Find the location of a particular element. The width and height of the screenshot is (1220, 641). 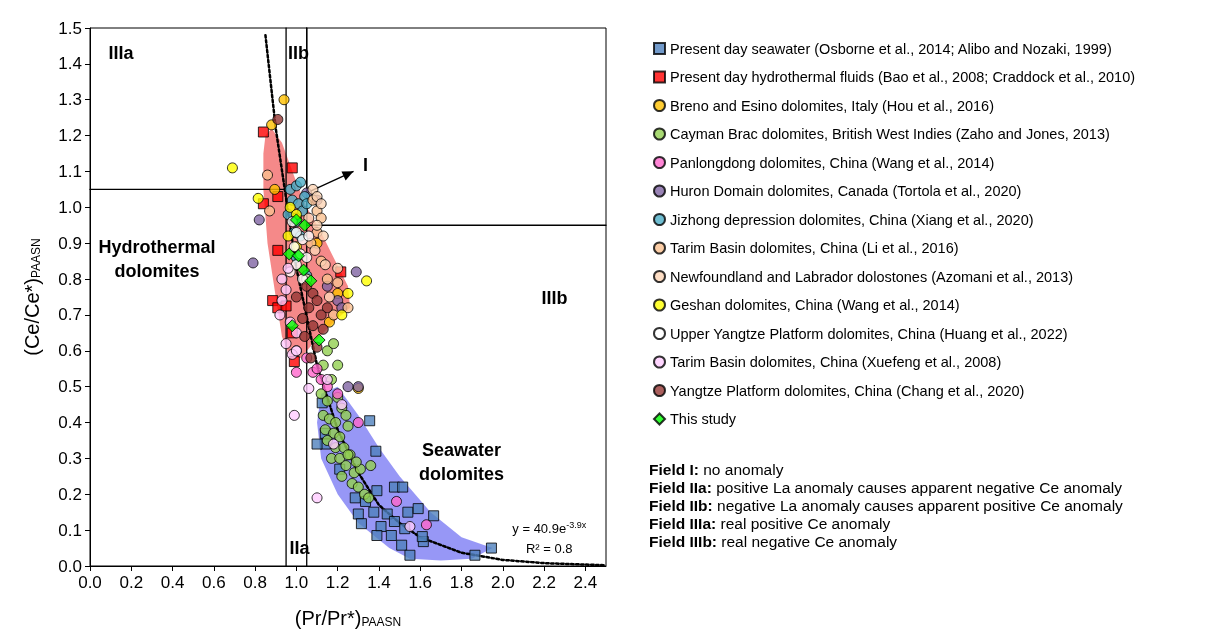

legend-label: Yangtze Platform dolomites, China (Chang et al., 2020) is located at coordinates (847, 390).